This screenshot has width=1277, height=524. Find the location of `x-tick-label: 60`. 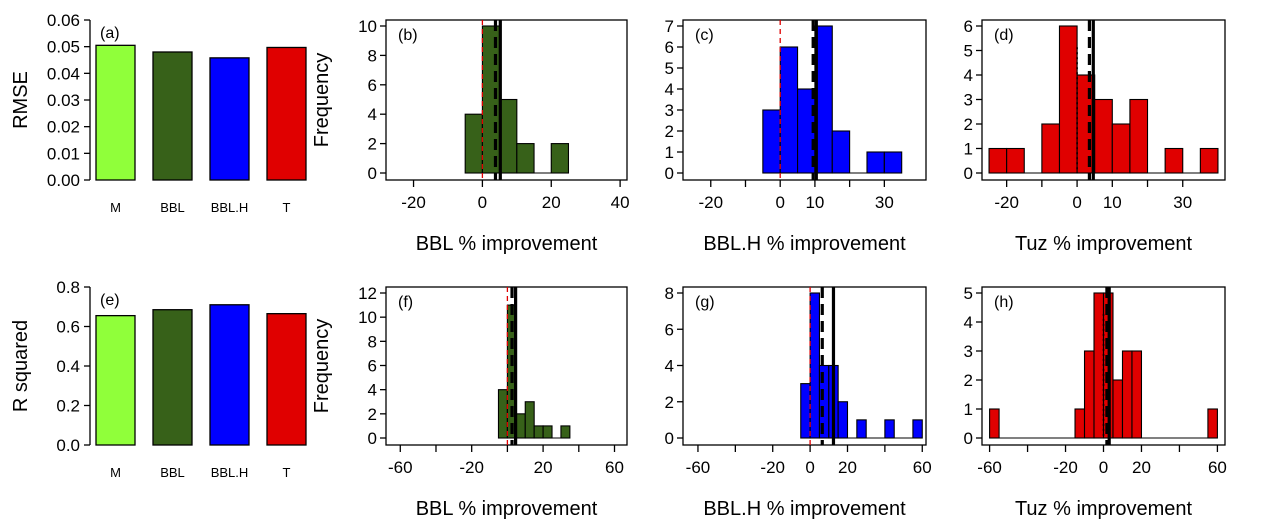

x-tick-label: 60 is located at coordinates (922, 467).